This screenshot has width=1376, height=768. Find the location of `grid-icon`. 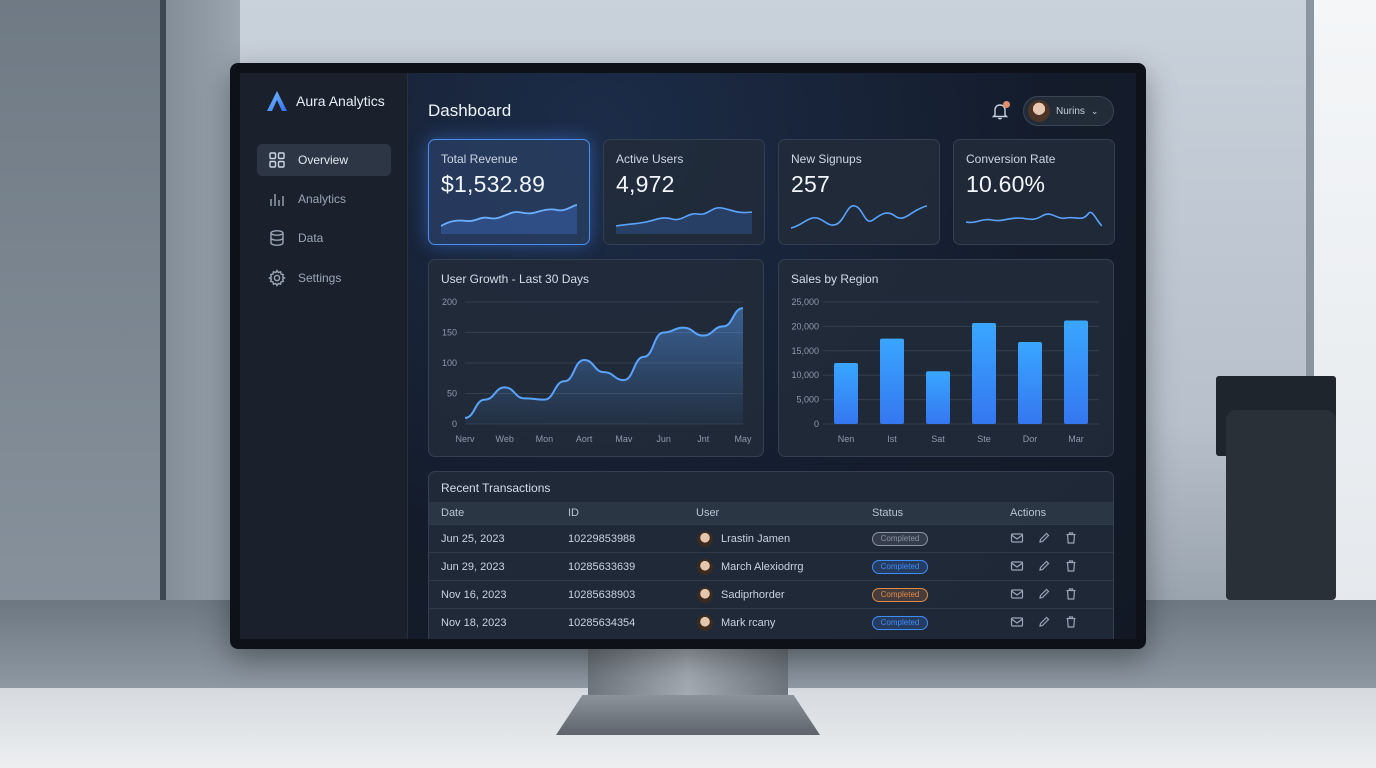

grid-icon is located at coordinates (277, 160).